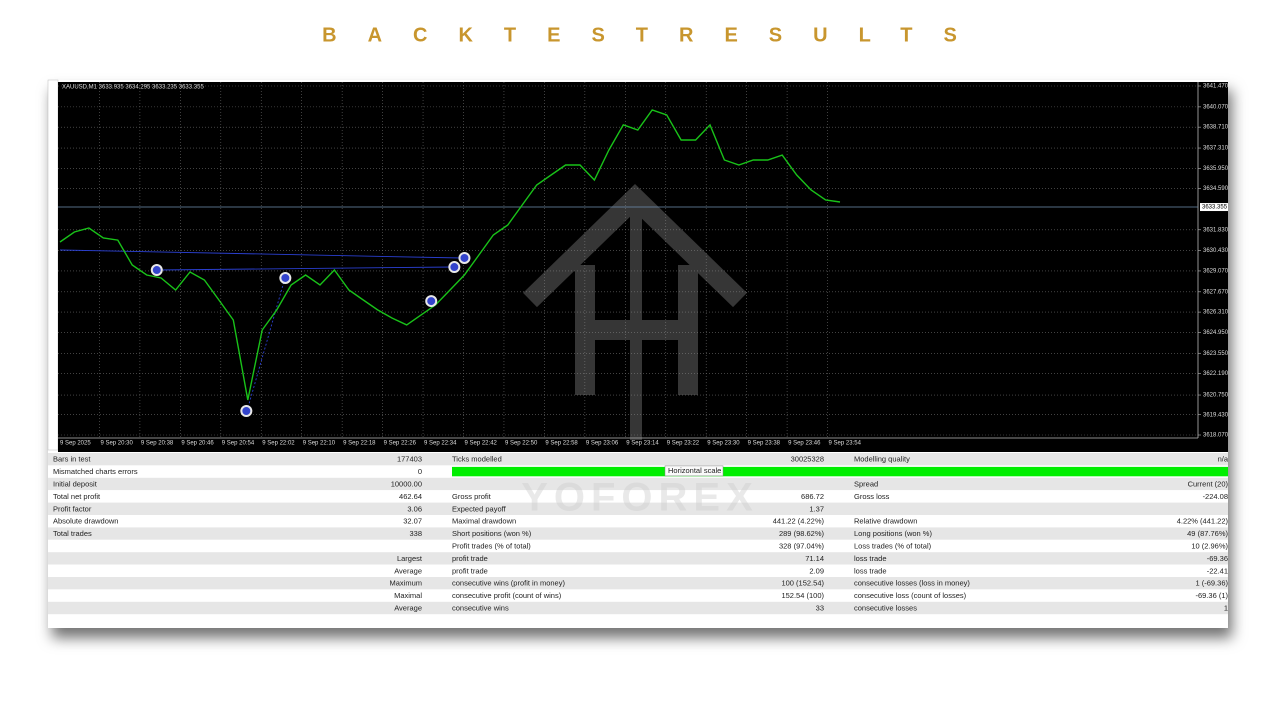 The height and width of the screenshot is (720, 1280). Describe the element at coordinates (157, 444) in the screenshot. I see `x-tick-label: 9 Sep 20:38` at that location.